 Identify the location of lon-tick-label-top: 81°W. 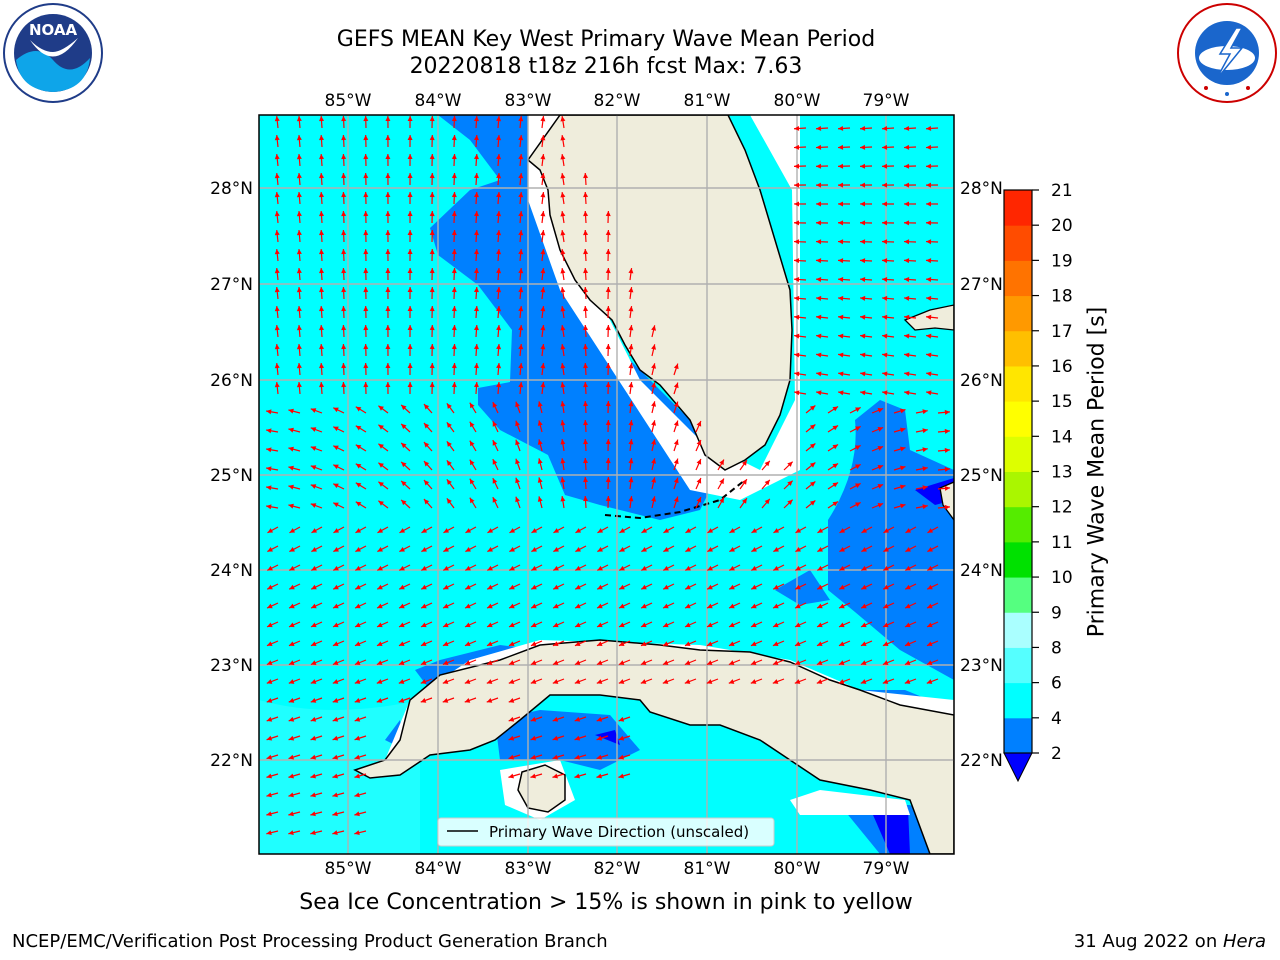
(707, 101).